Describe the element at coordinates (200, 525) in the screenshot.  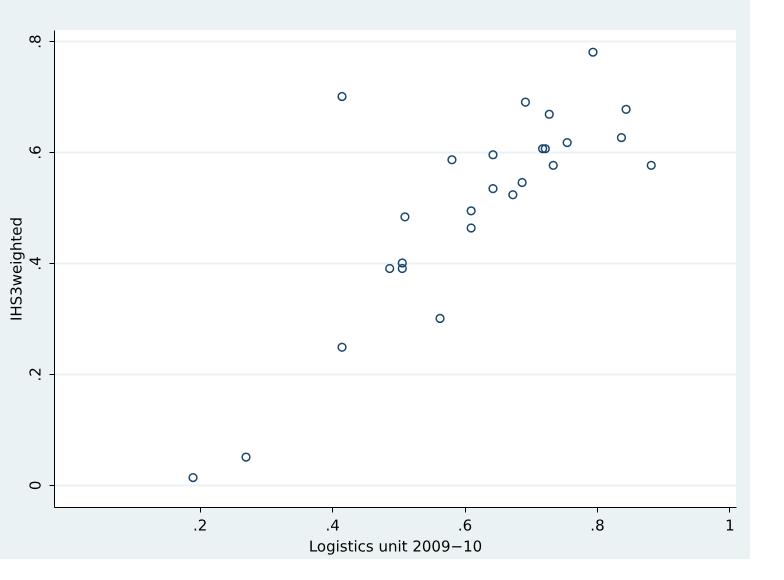
I see `x-tick-label: .2` at that location.